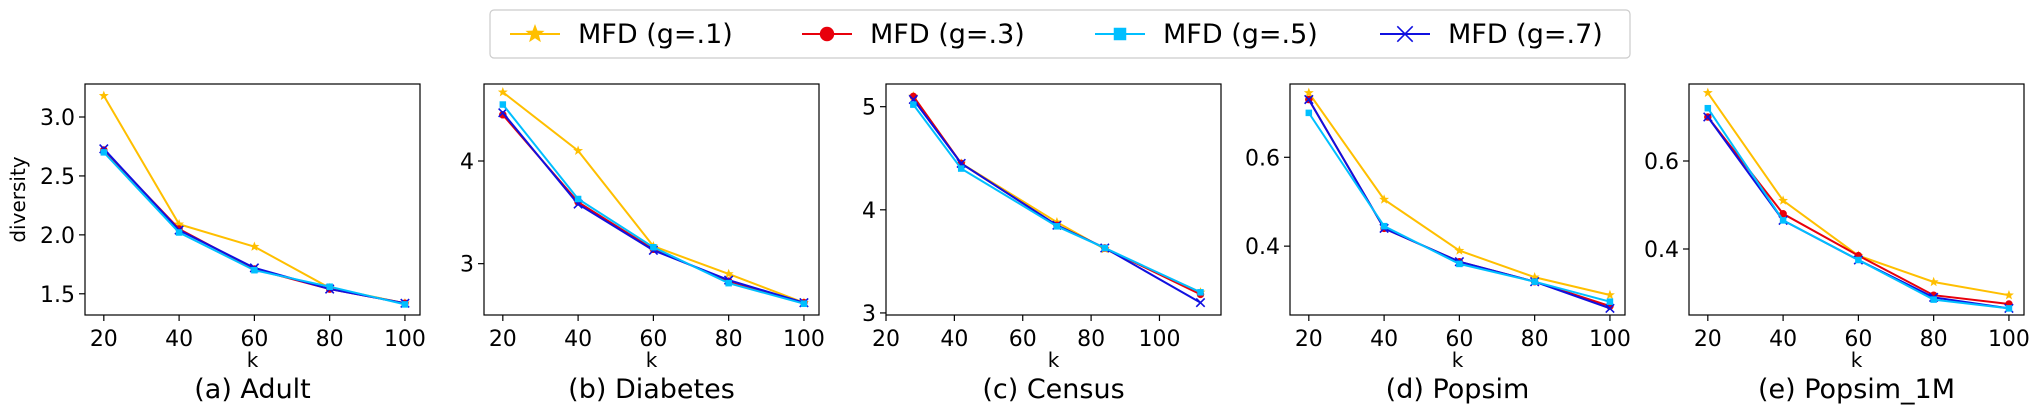  I want to click on legend-label: MFD (g=.3), so click(947, 34).